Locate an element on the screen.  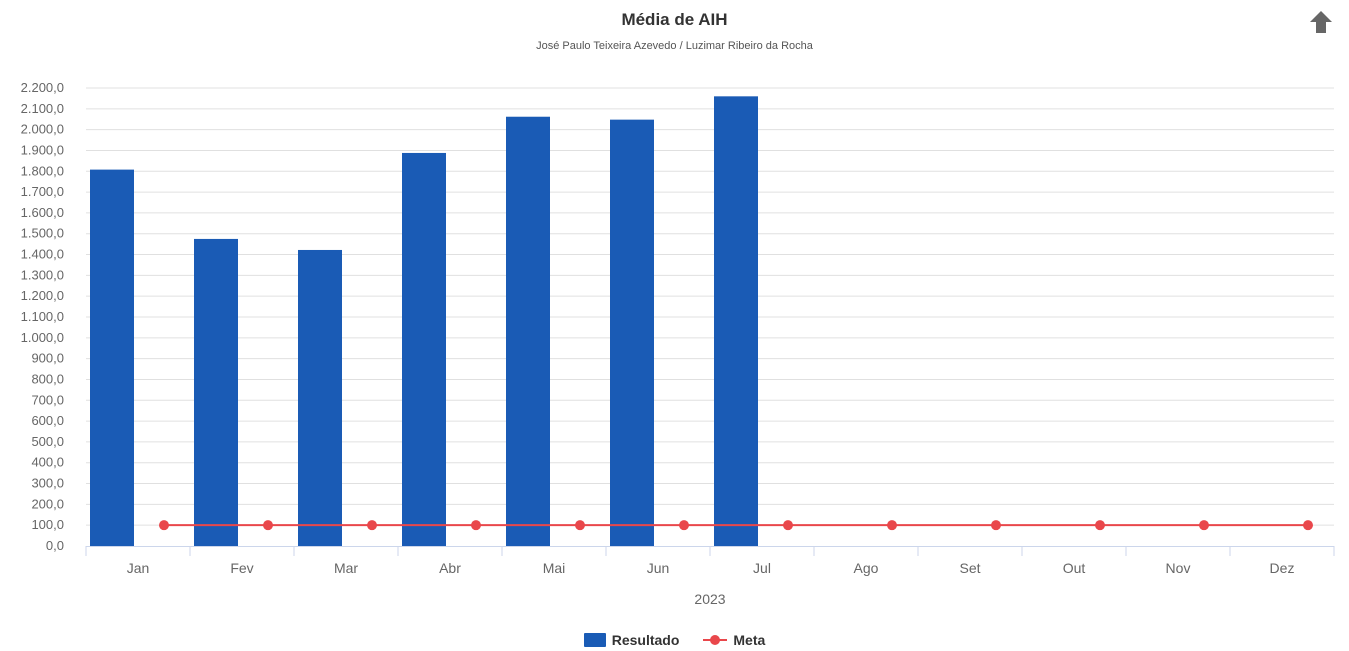
legend-item-meta: Meta is located at coordinates (734, 640).